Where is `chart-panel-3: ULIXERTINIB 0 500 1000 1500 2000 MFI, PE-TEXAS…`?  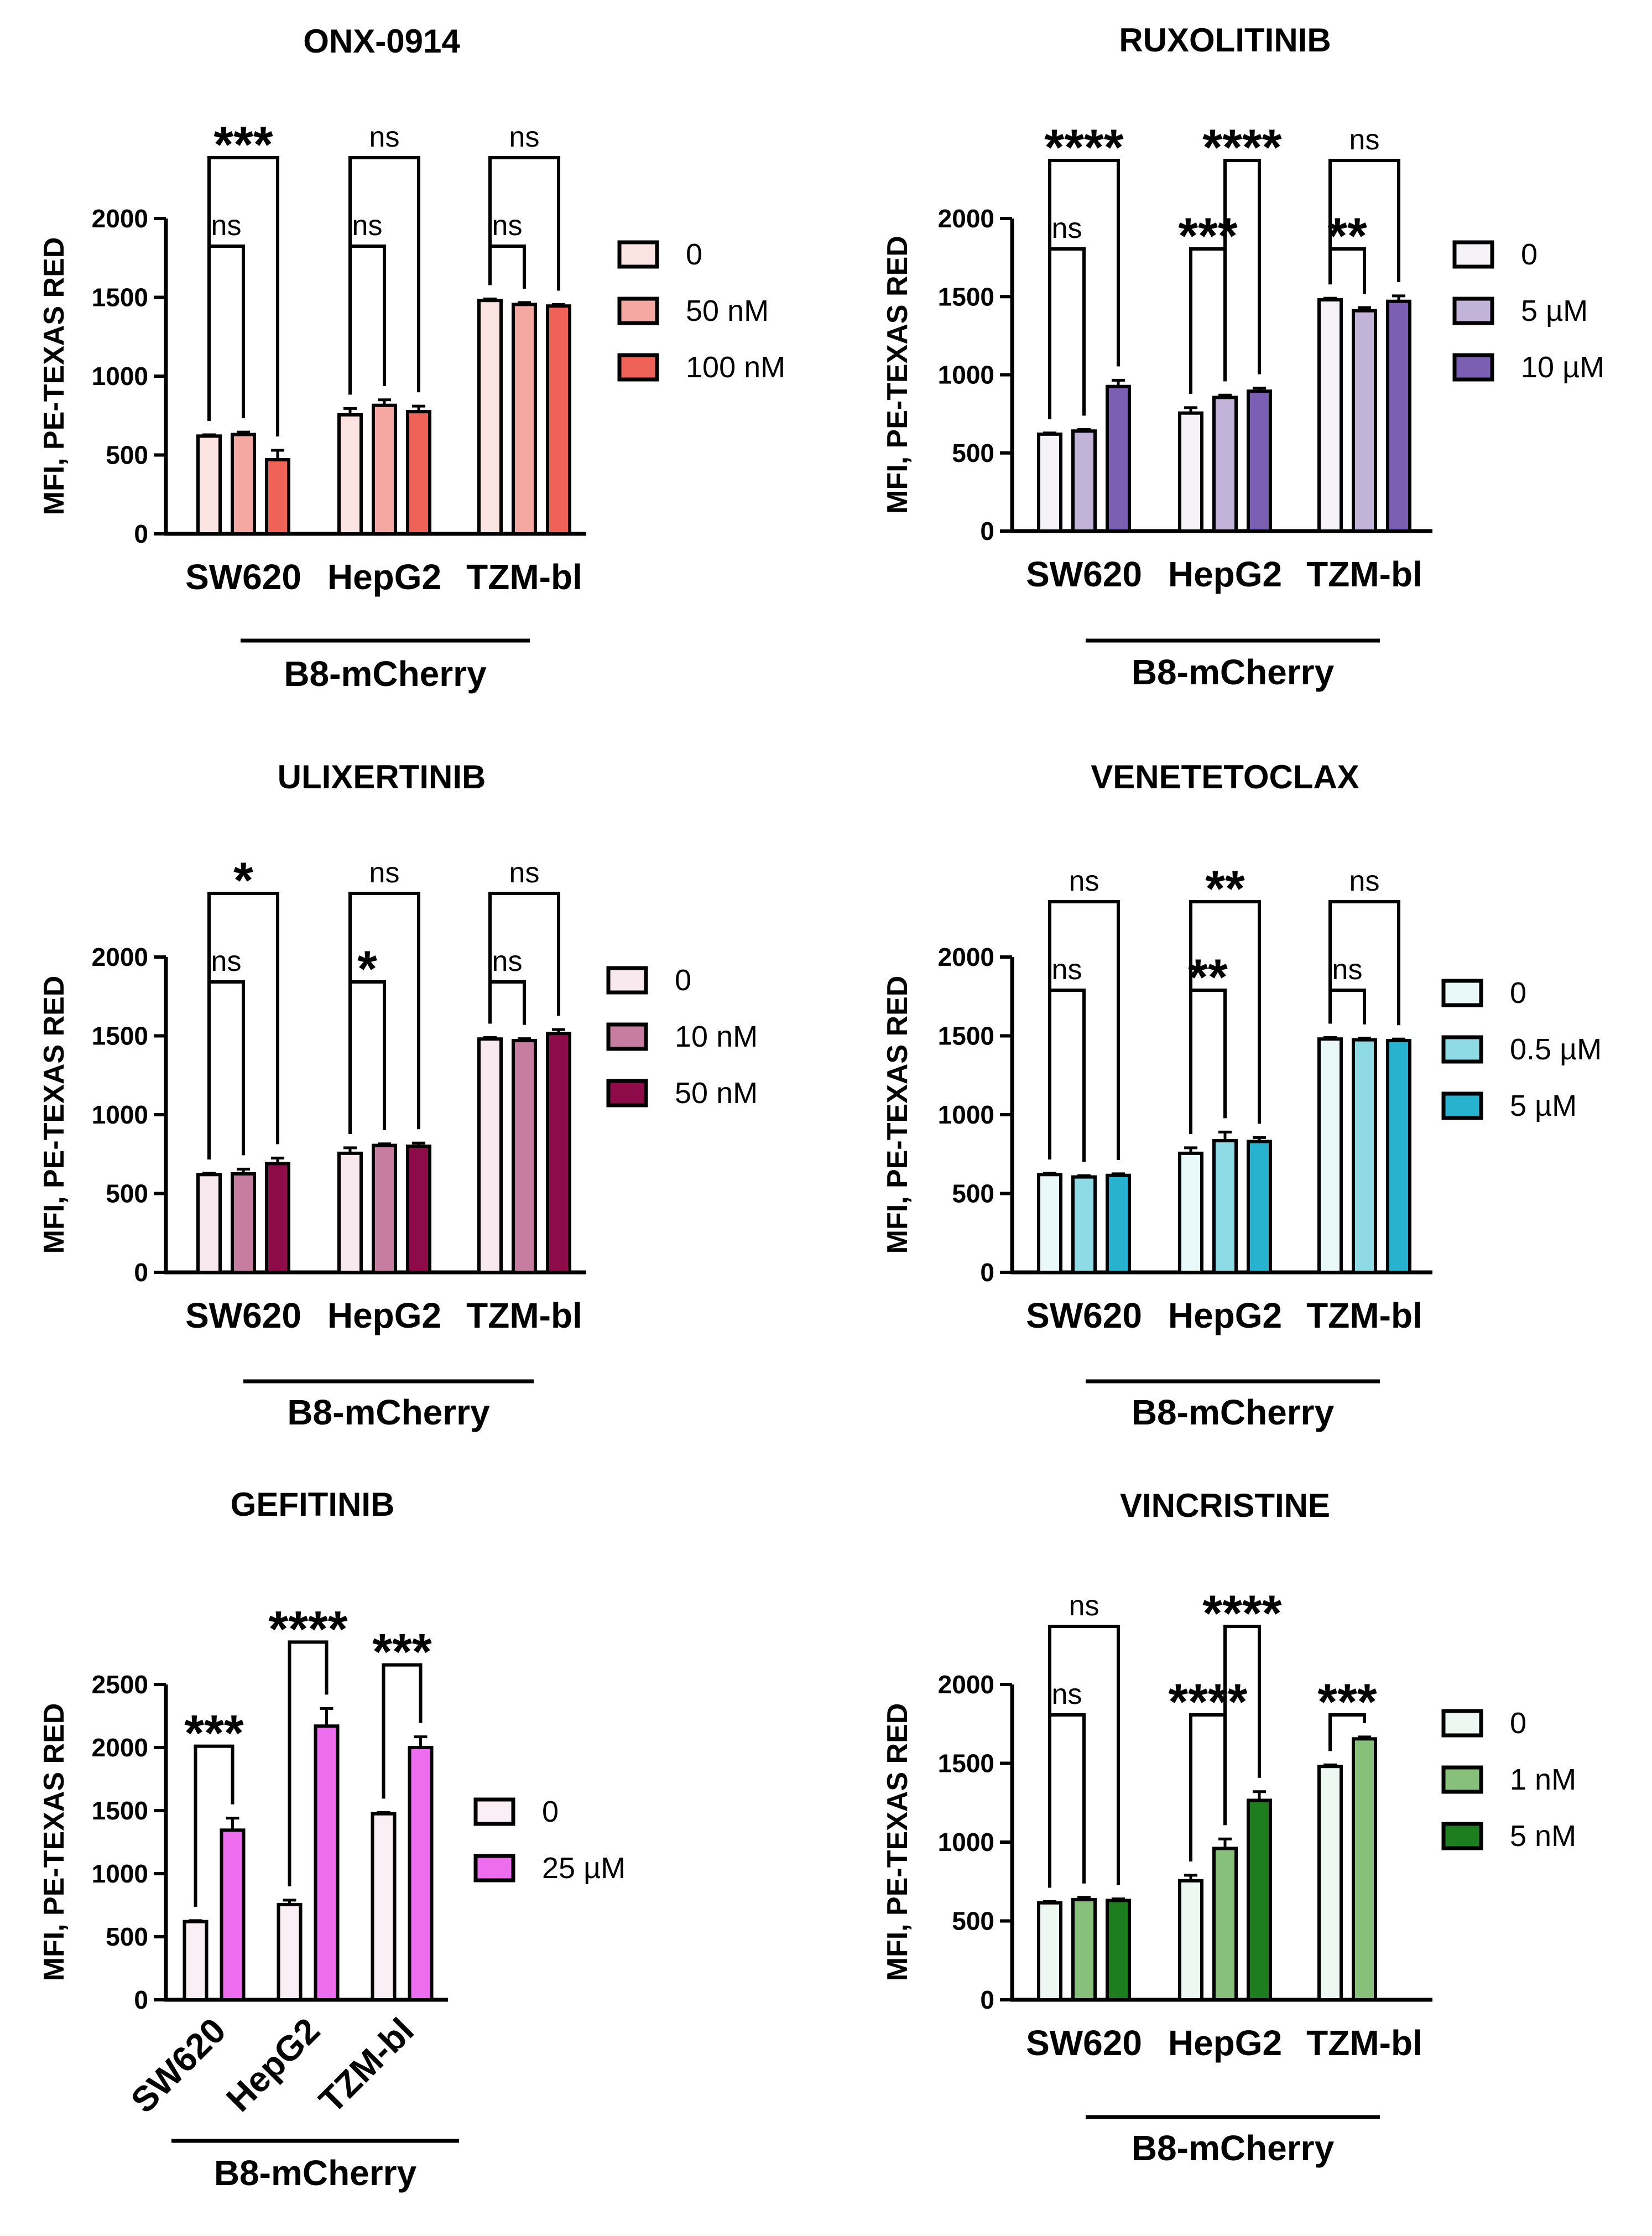 chart-panel-3: ULIXERTINIB 0 500 1000 1500 2000 MFI, PE-TEXAS… is located at coordinates (398, 1095).